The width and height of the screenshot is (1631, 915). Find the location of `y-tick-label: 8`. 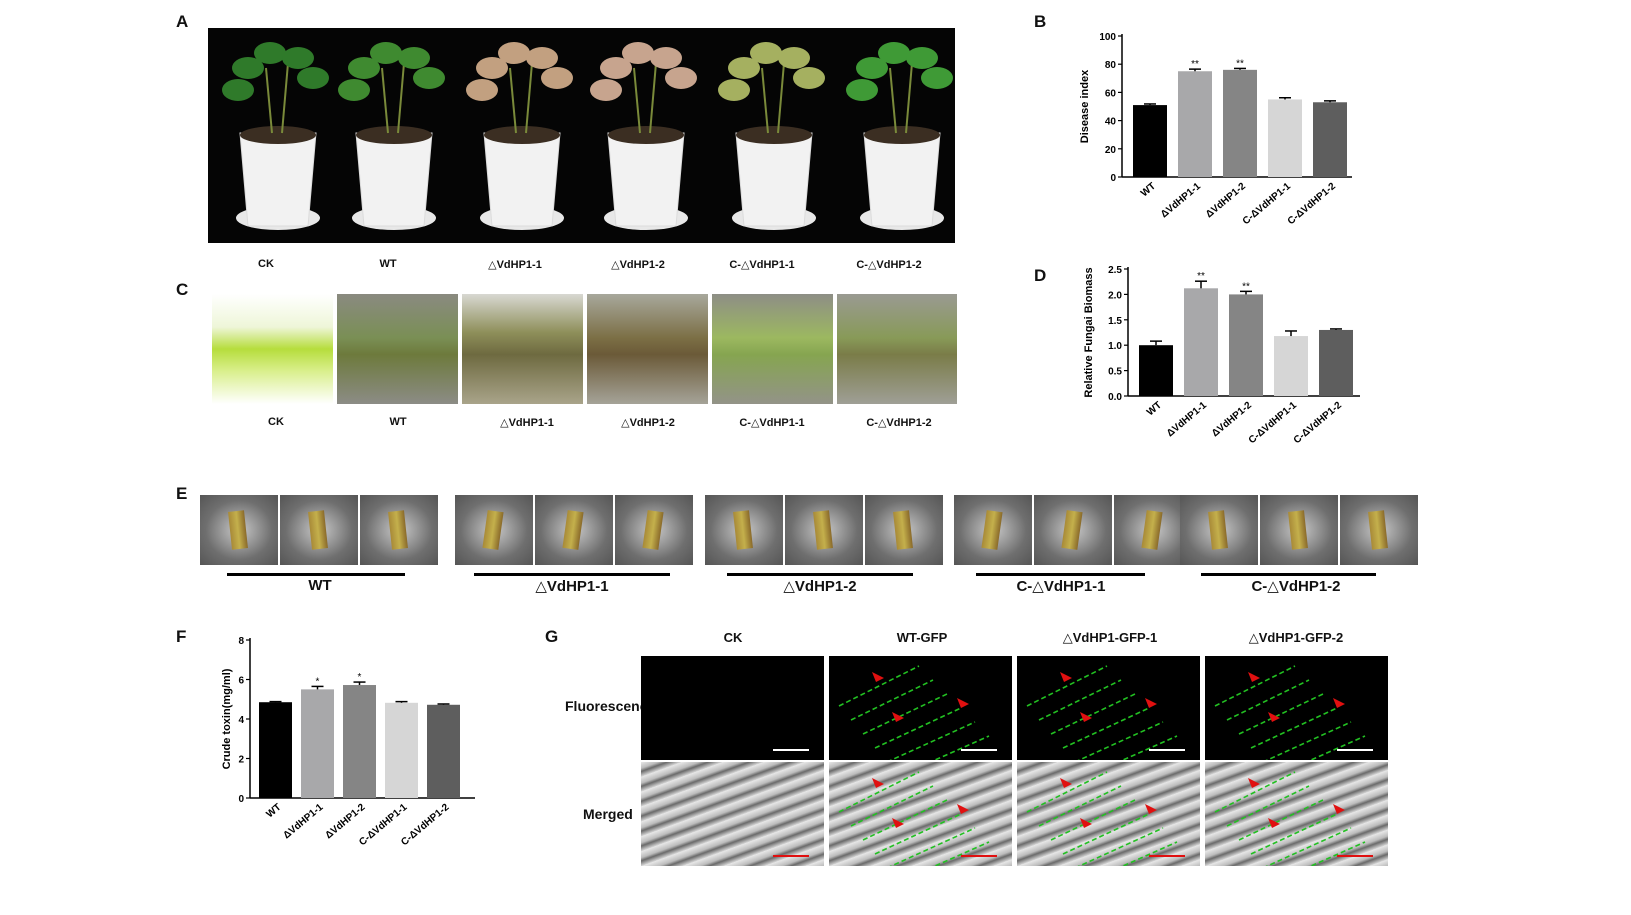

y-tick-label: 8 is located at coordinates (241, 641).